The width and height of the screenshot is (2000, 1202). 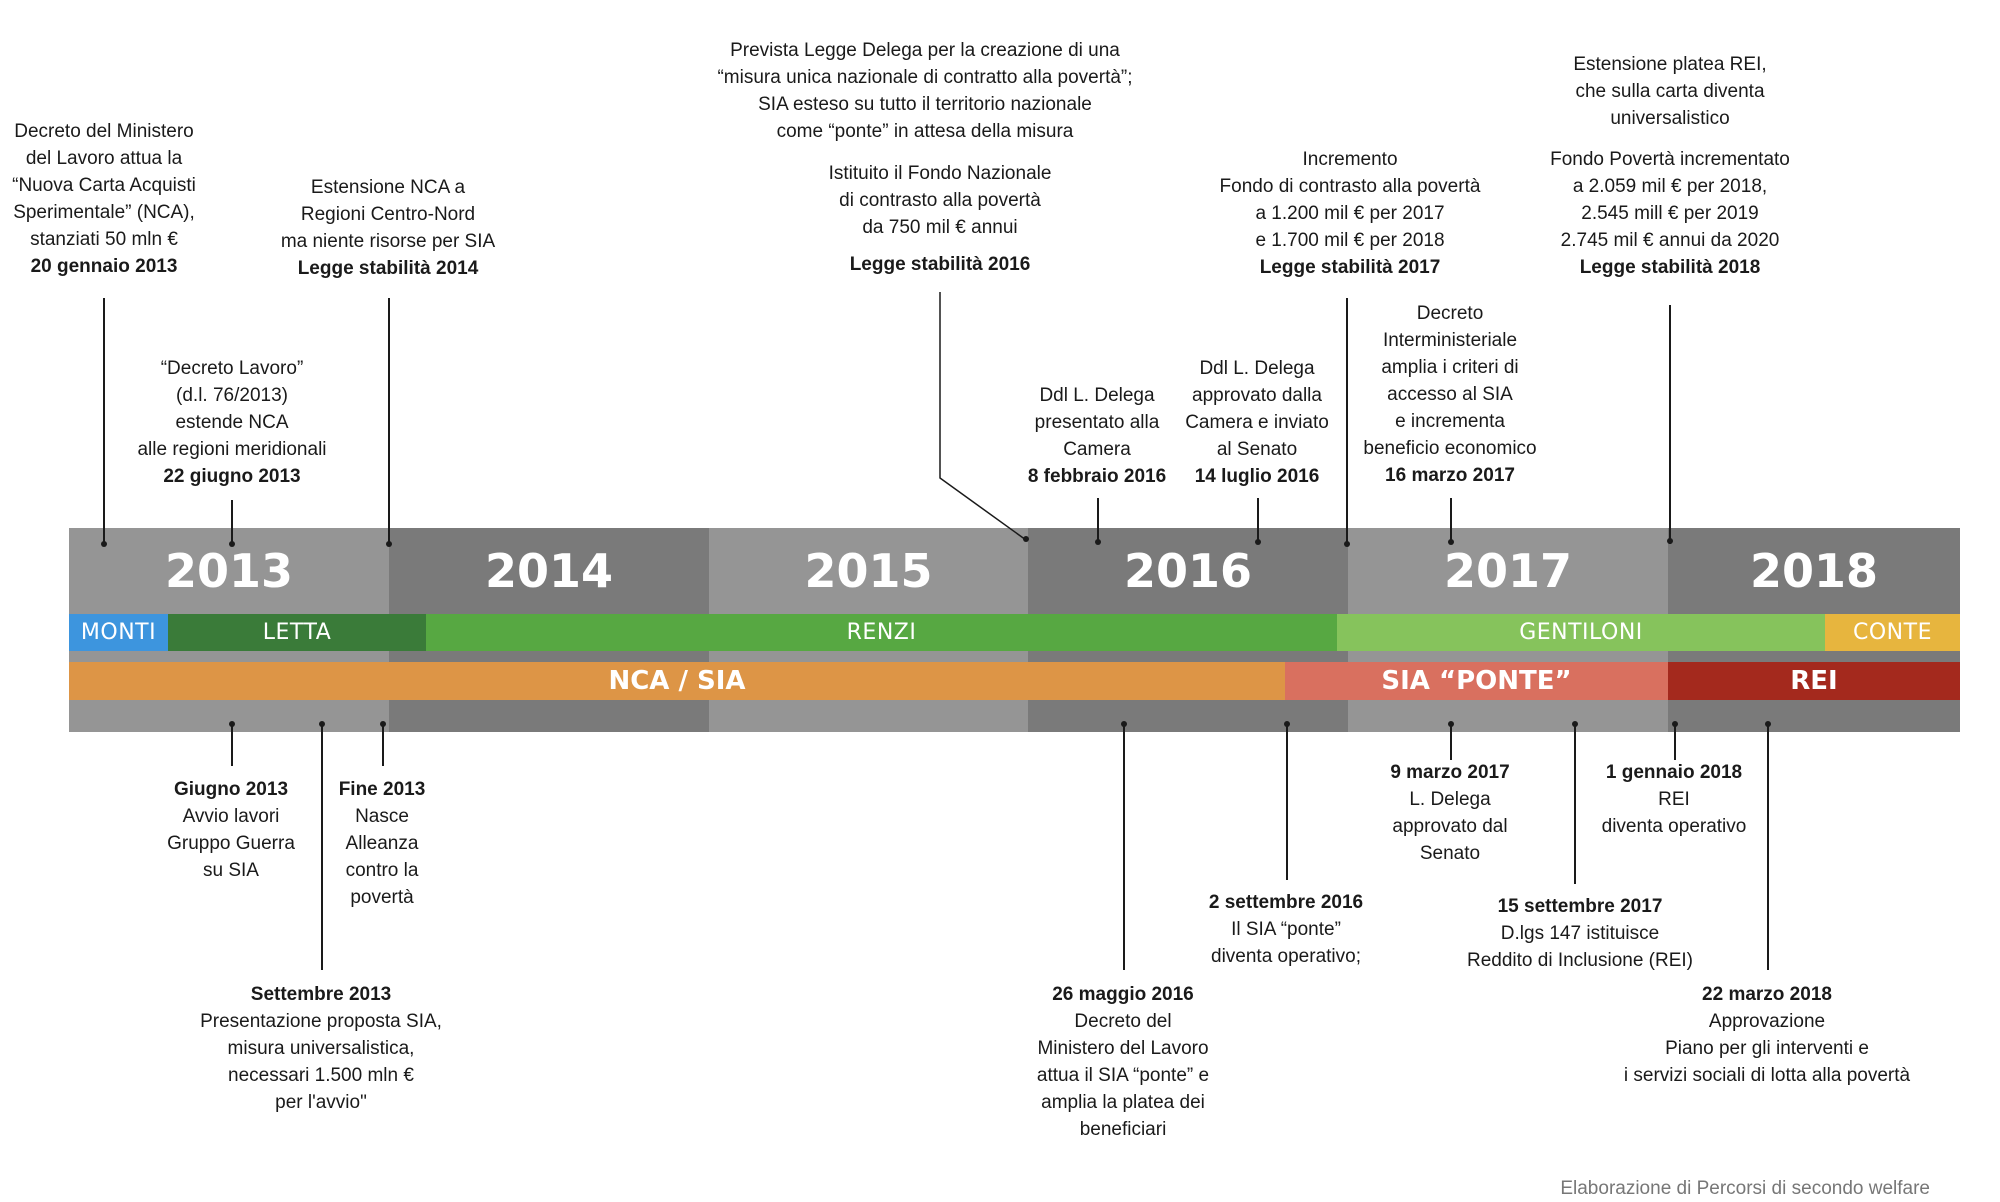 I want to click on event-1-gennaio-2018: 1 gennaio 2018 REI diventa operativo, so click(x=1674, y=799).